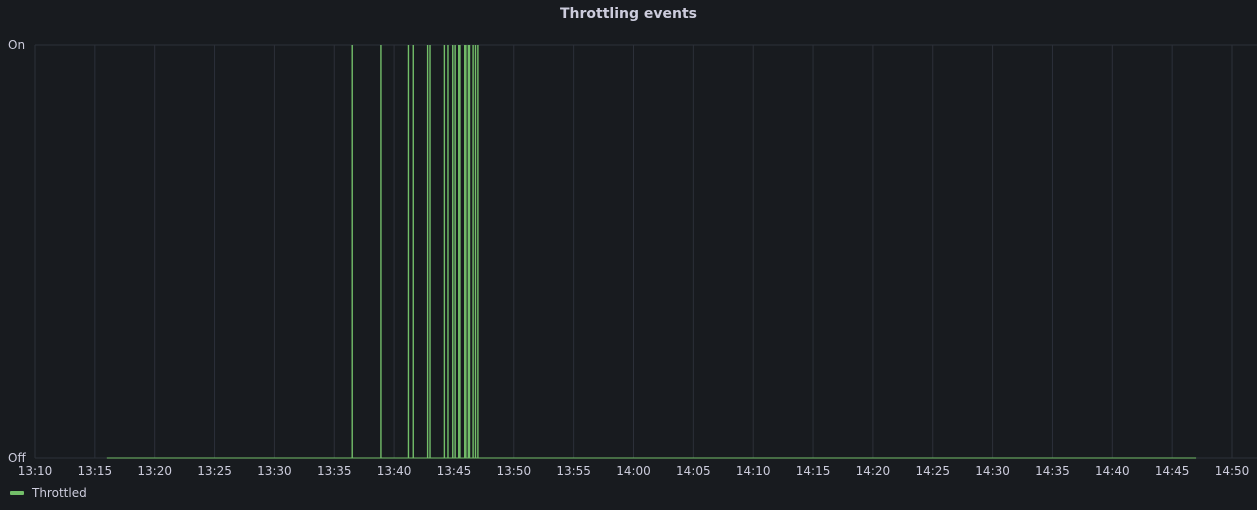 The image size is (1257, 510). What do you see at coordinates (573, 471) in the screenshot?
I see `x-tick-label: 13:55` at bounding box center [573, 471].